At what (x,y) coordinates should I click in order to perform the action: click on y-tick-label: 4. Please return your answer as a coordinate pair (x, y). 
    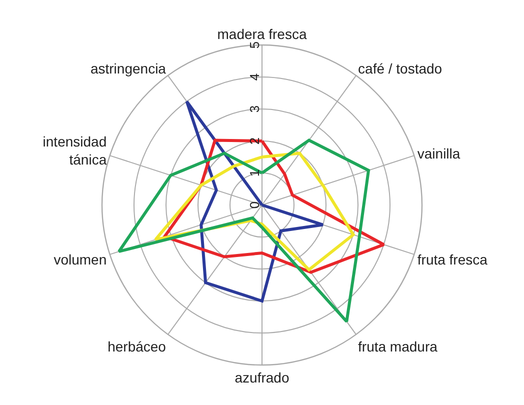
    Looking at the image, I should click on (254, 77).